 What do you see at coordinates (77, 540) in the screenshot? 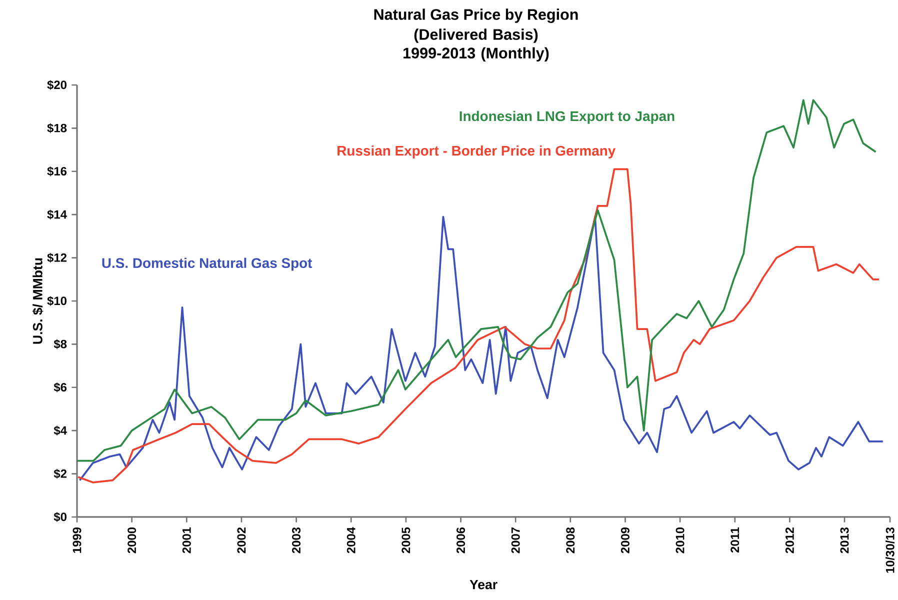
I see `x-tick-label: 1999` at bounding box center [77, 540].